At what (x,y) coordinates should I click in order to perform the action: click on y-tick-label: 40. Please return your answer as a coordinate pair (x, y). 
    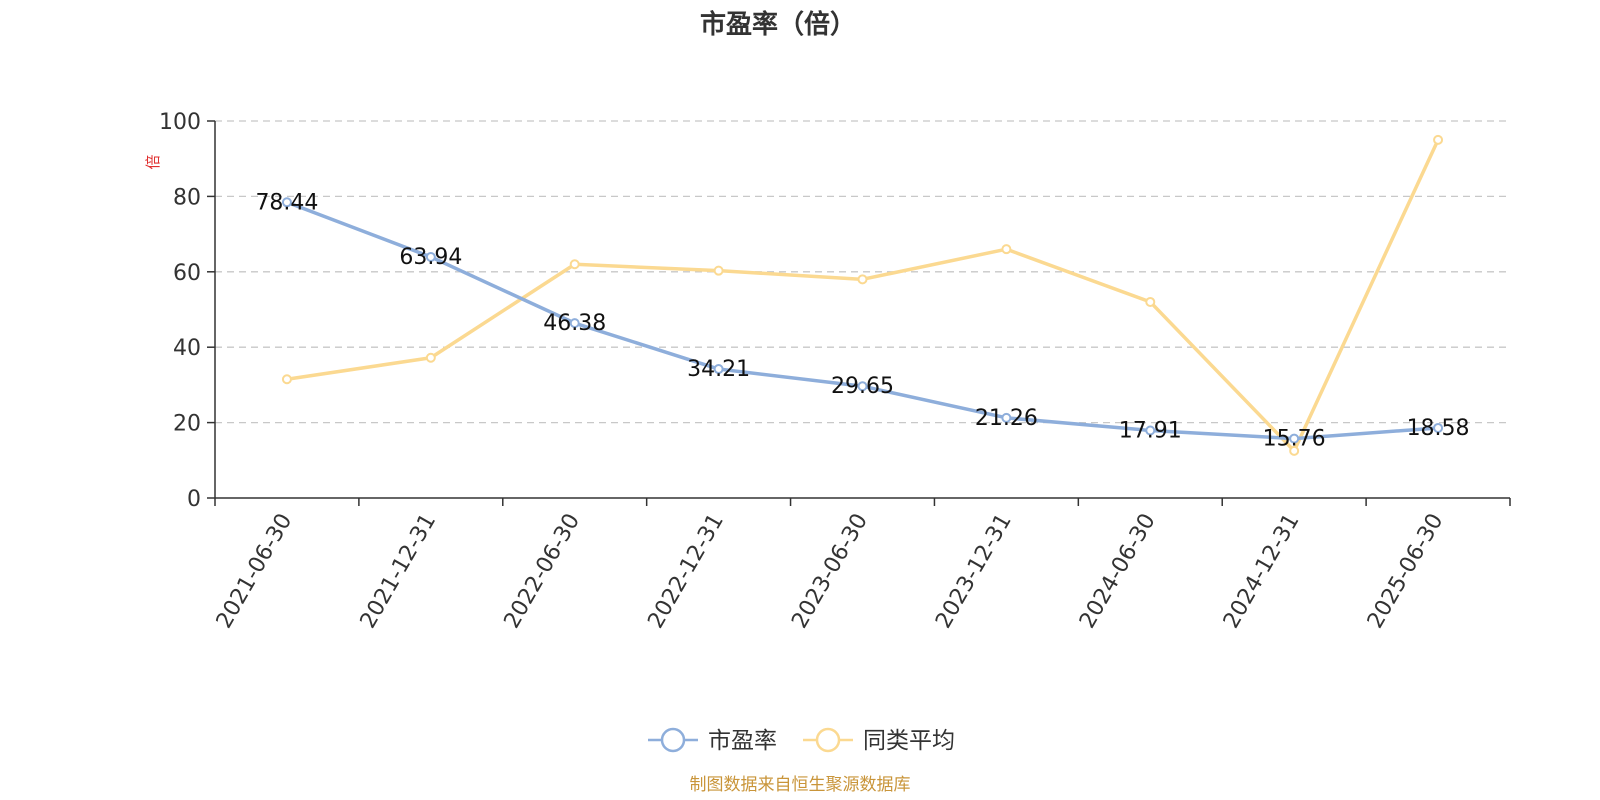
    Looking at the image, I should click on (187, 348).